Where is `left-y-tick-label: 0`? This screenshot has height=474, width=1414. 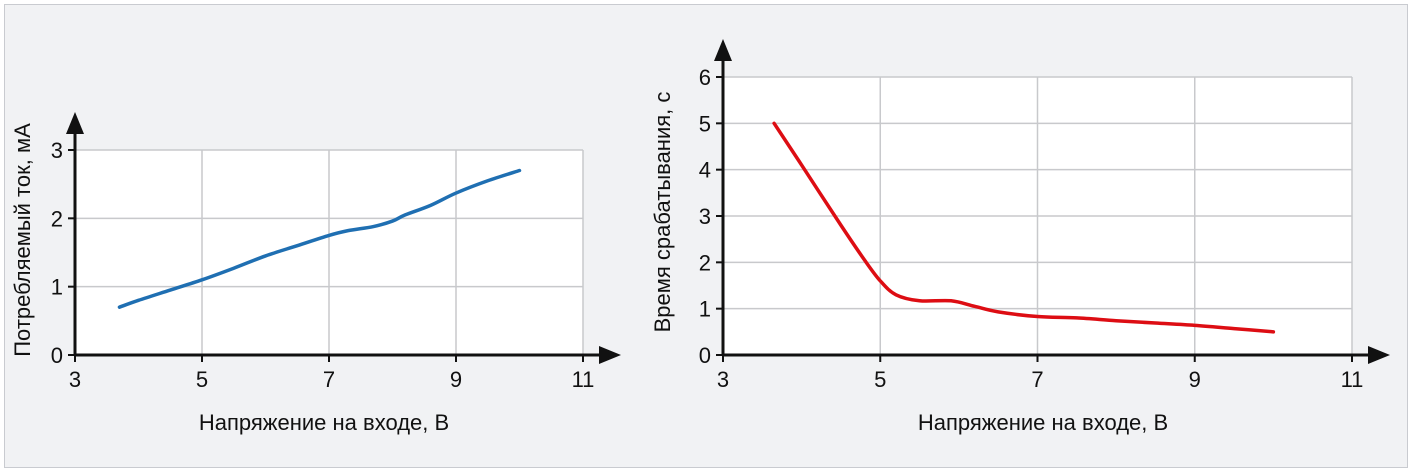
left-y-tick-label: 0 is located at coordinates (57, 355).